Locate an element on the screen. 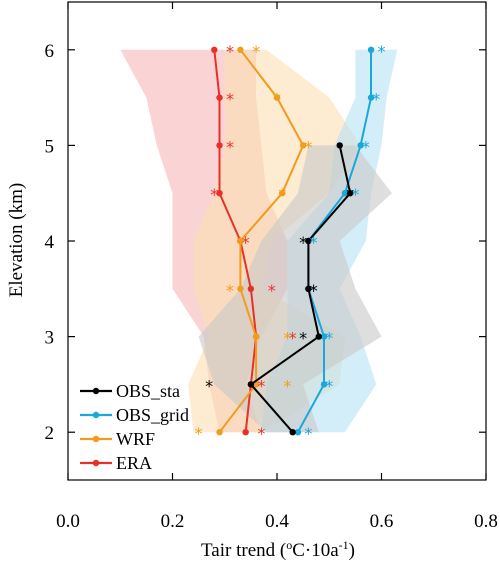 The width and height of the screenshot is (500, 563). x-tick-label-4: 0.8 is located at coordinates (486, 521).